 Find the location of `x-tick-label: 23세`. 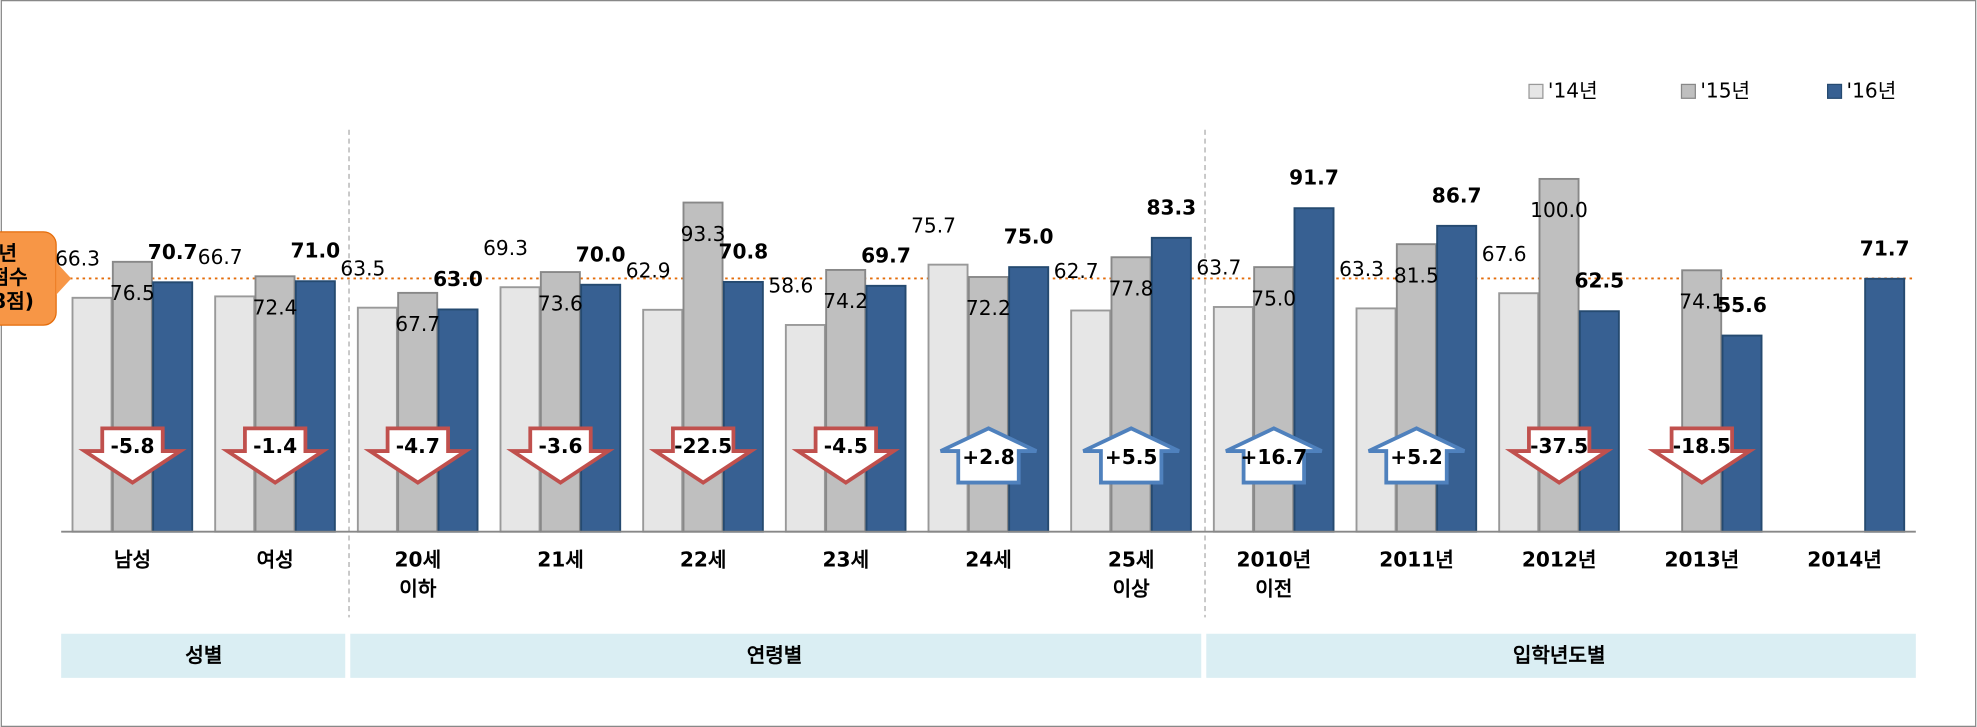

x-tick-label: 23세 is located at coordinates (846, 559).